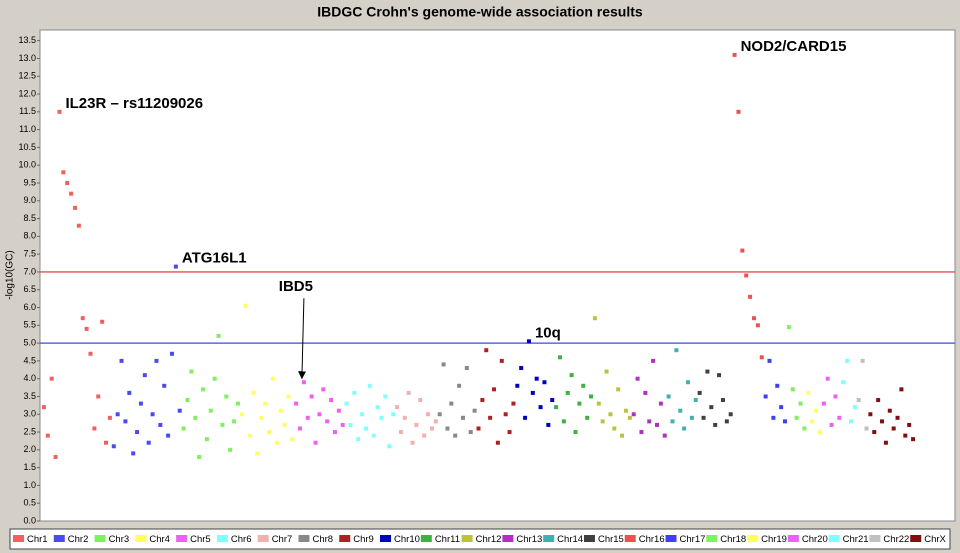  What do you see at coordinates (282, 539) in the screenshot?
I see `legend-label: Chr7` at bounding box center [282, 539].